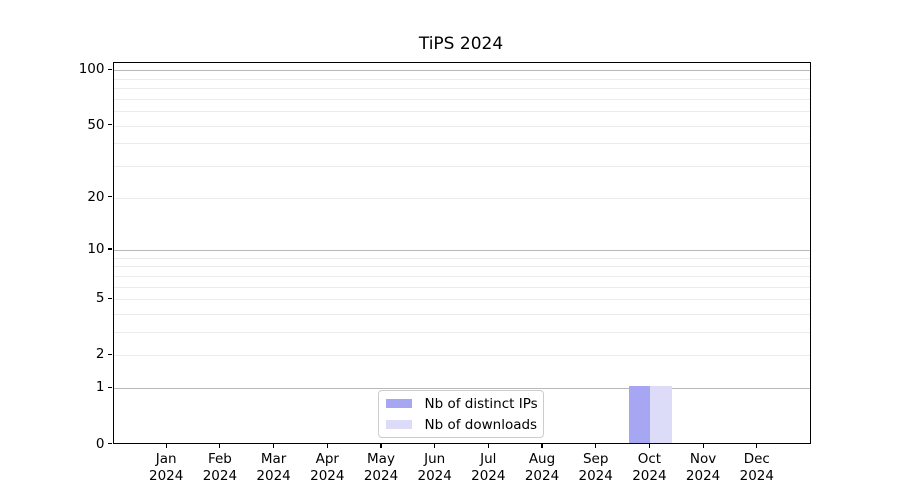 This screenshot has width=900, height=500. I want to click on x-tick-label: Feb 2024, so click(220, 467).